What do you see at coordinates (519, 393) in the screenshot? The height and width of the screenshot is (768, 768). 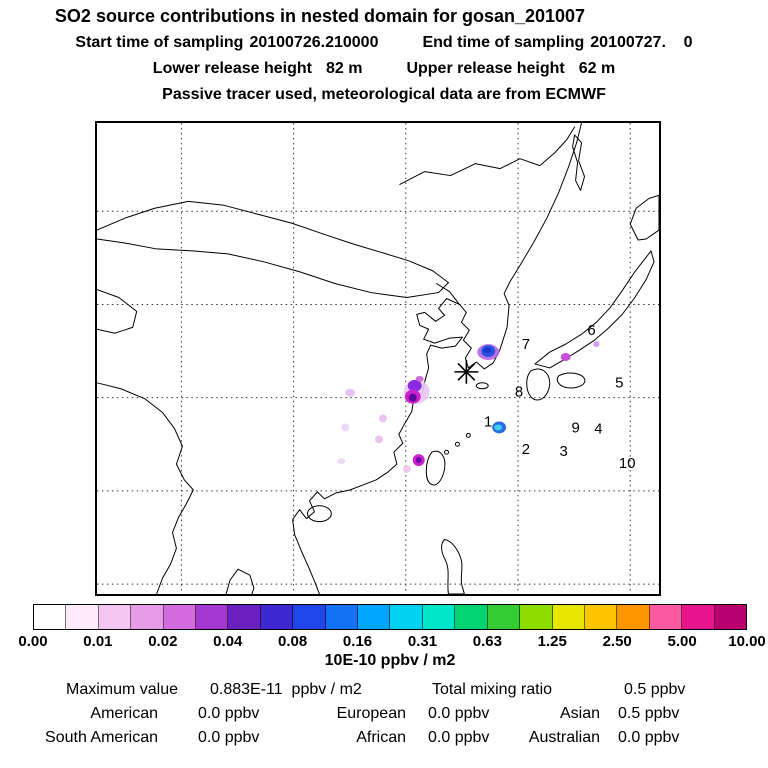 I see `receptor-number: 8` at bounding box center [519, 393].